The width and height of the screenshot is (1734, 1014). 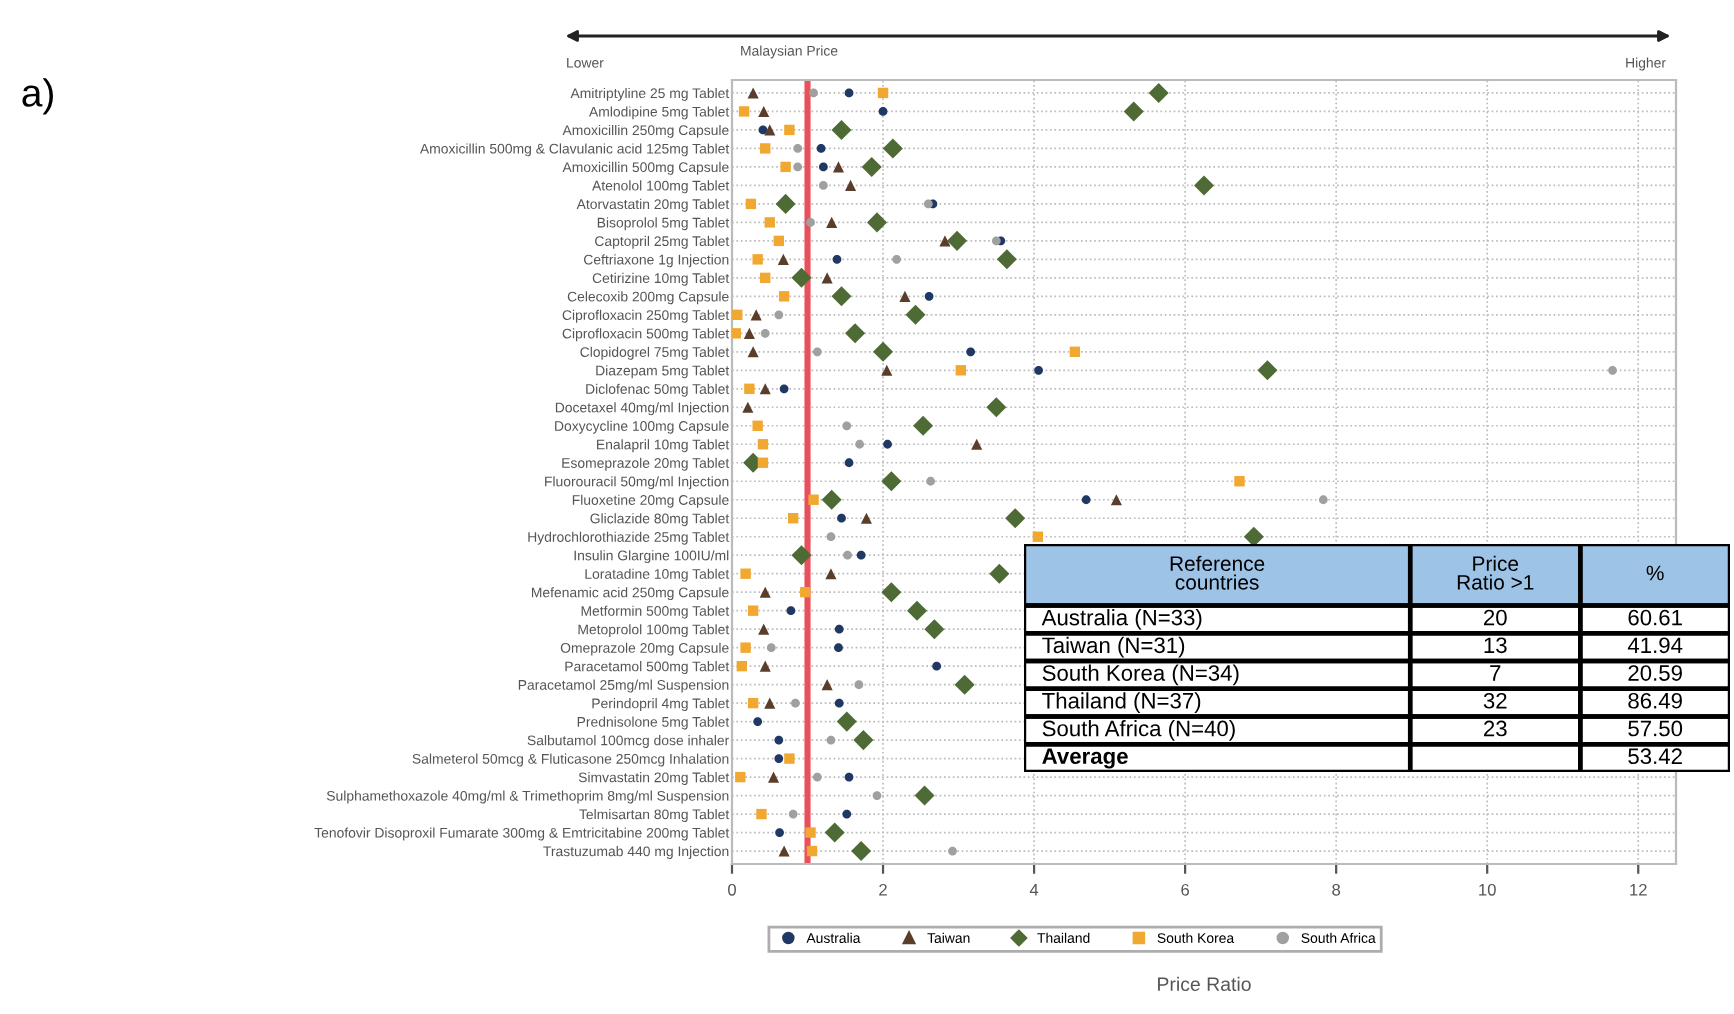 I want to click on data-label: 23, so click(x=1495, y=728).